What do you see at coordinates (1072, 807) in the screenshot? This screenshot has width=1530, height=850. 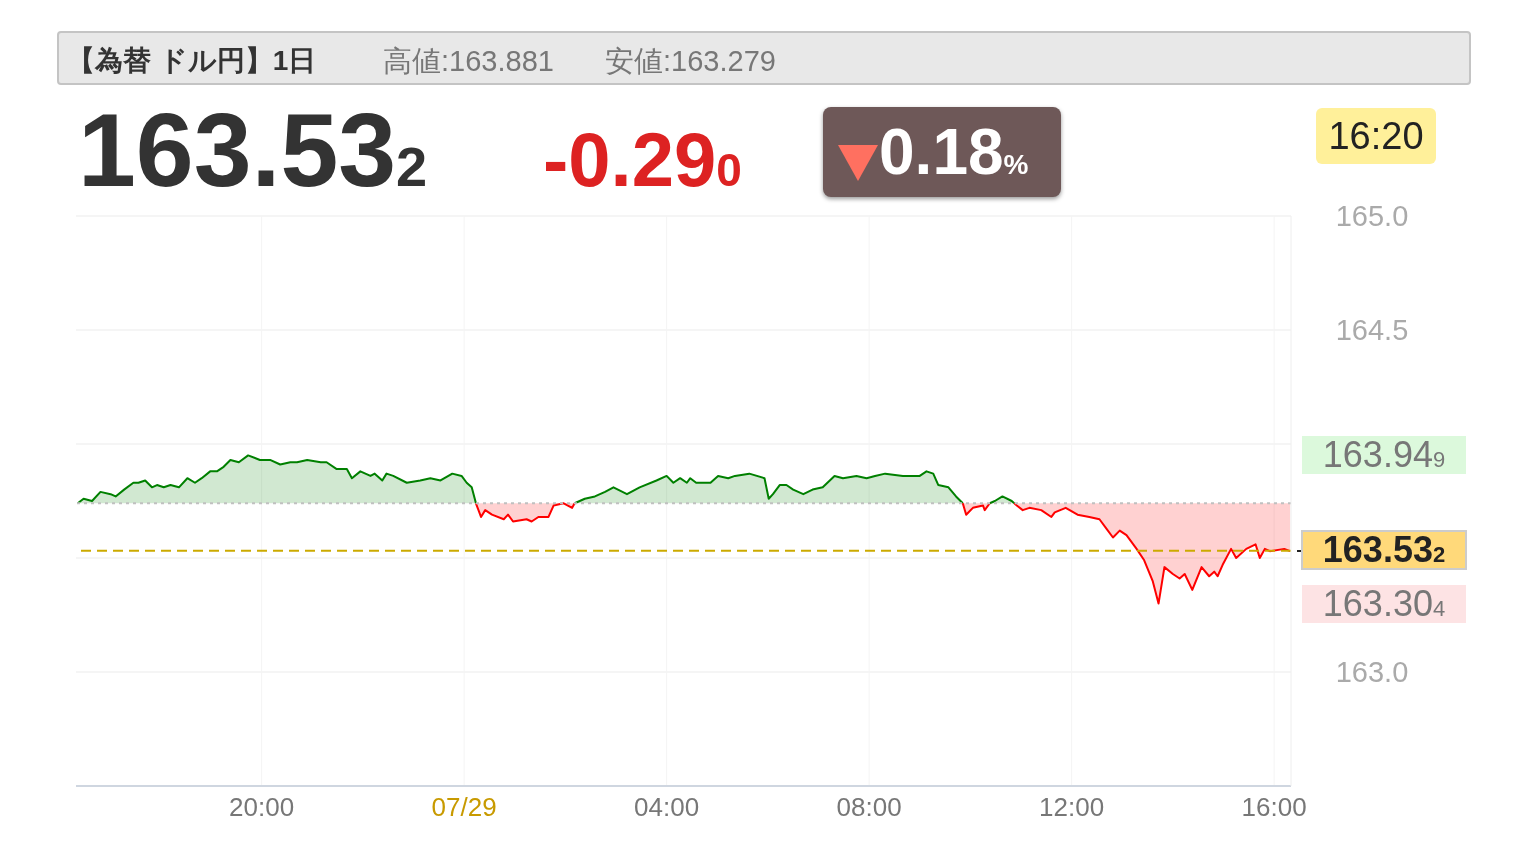 I see `x-tick-label: 12:00` at bounding box center [1072, 807].